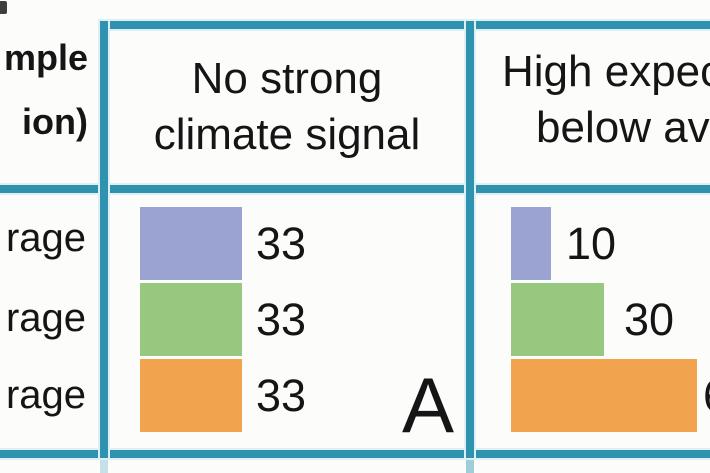  Describe the element at coordinates (45, 57) in the screenshot. I see `left-header-line-1: mple` at that location.